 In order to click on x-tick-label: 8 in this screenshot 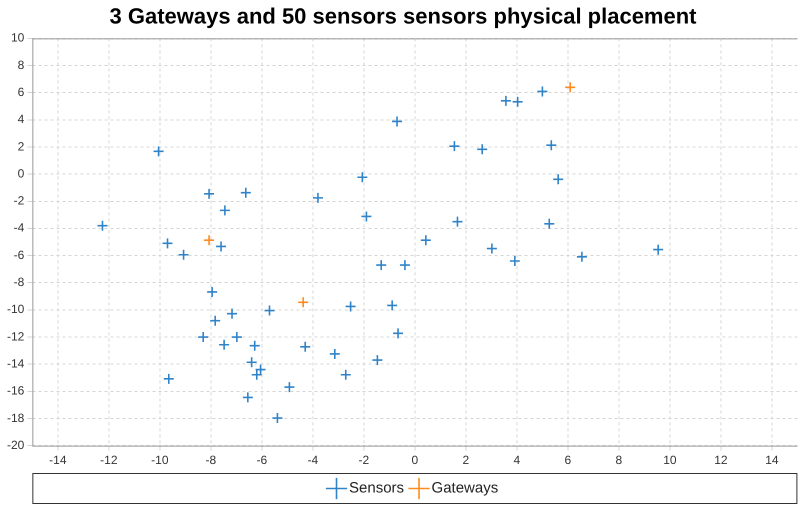, I will do `click(619, 460)`.